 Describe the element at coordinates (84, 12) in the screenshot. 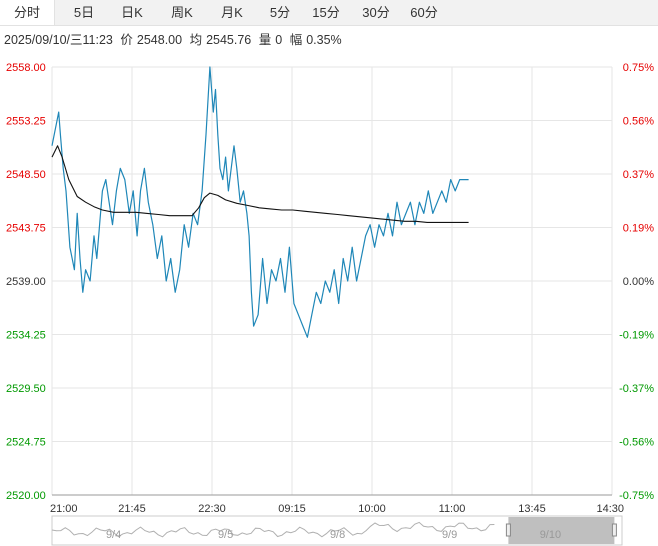

I see `tab-5day: 5日` at that location.